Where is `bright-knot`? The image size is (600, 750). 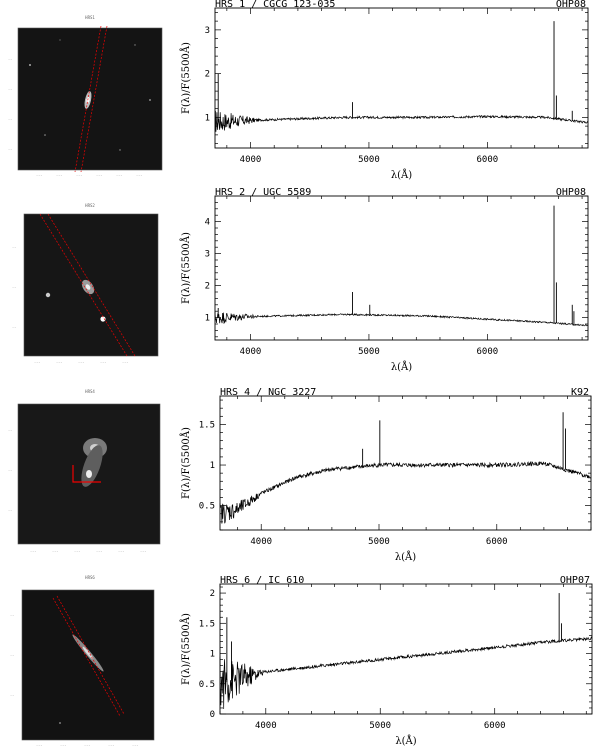
bright-knot is located at coordinates (103, 319).